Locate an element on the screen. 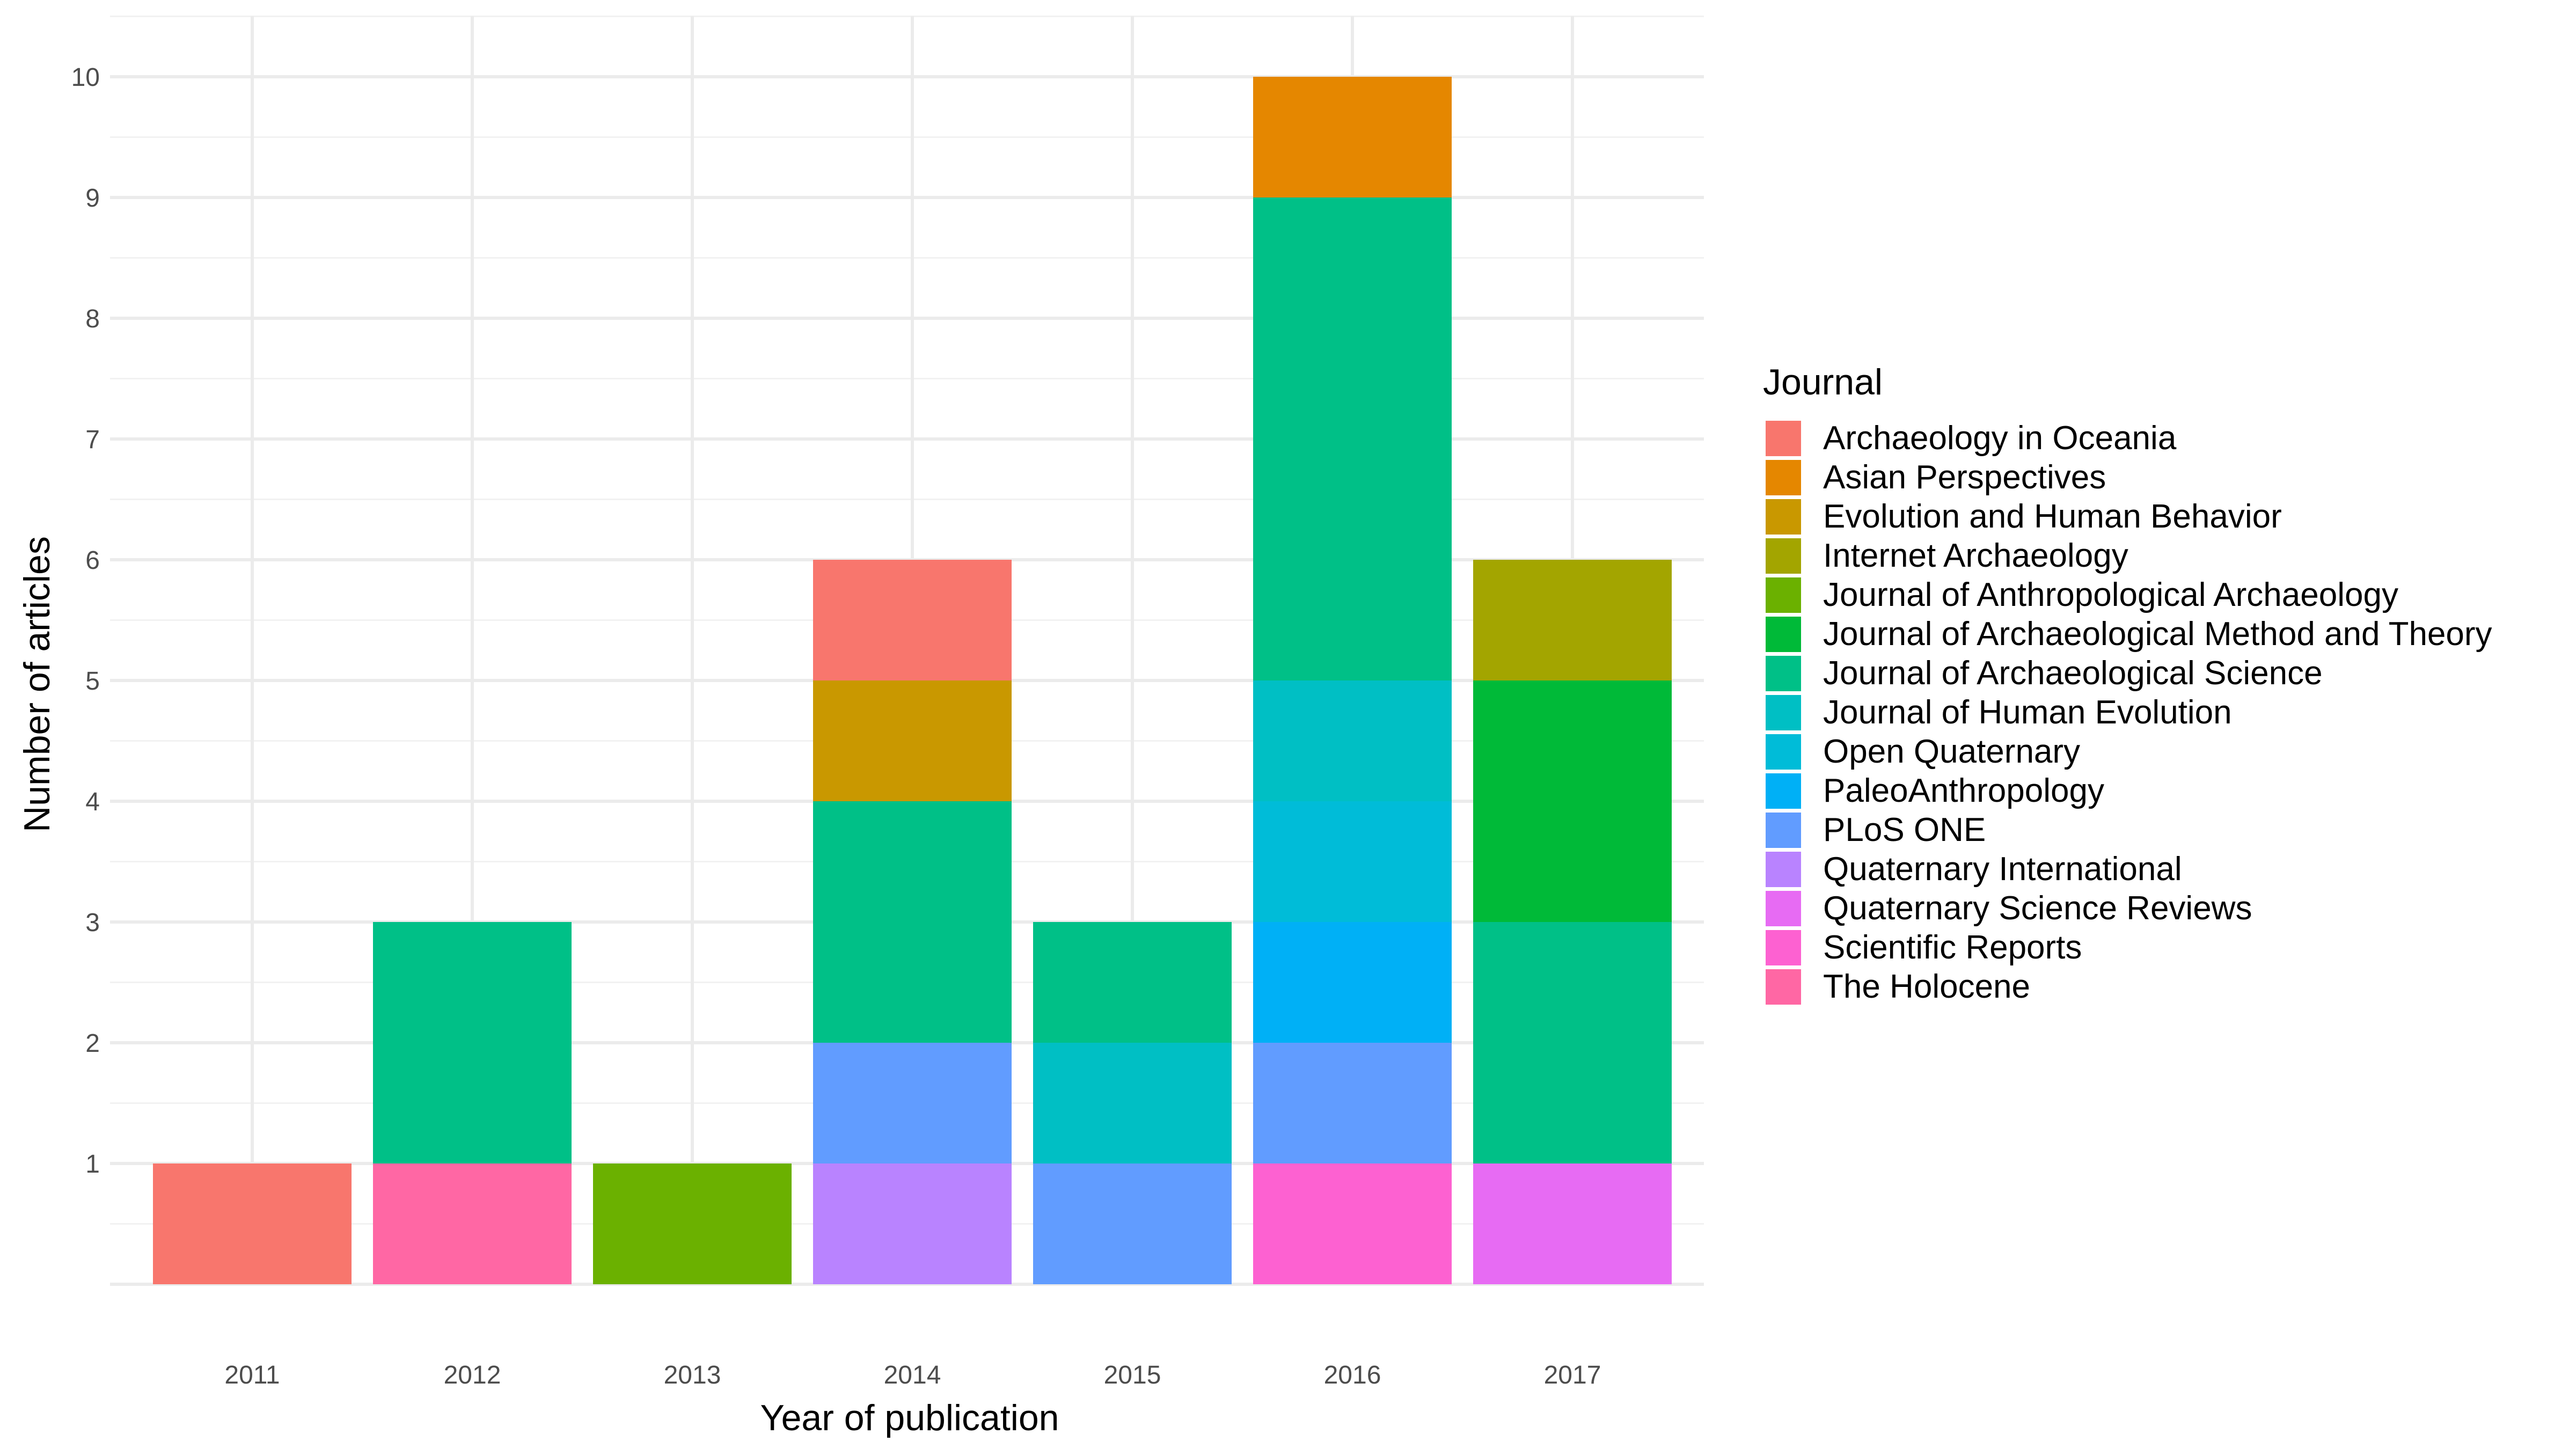 Image resolution: width=2576 pixels, height=1449 pixels. legend-label: Asian Perspectives is located at coordinates (1964, 477).